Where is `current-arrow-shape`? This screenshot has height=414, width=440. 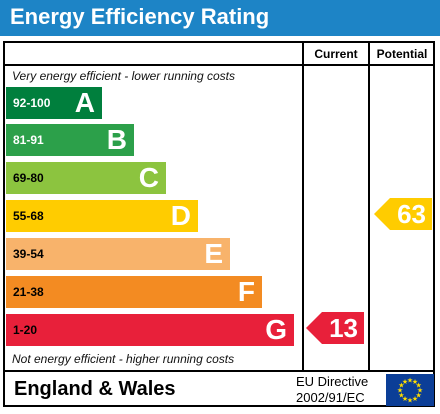
current-arrow-shape is located at coordinates (335, 328).